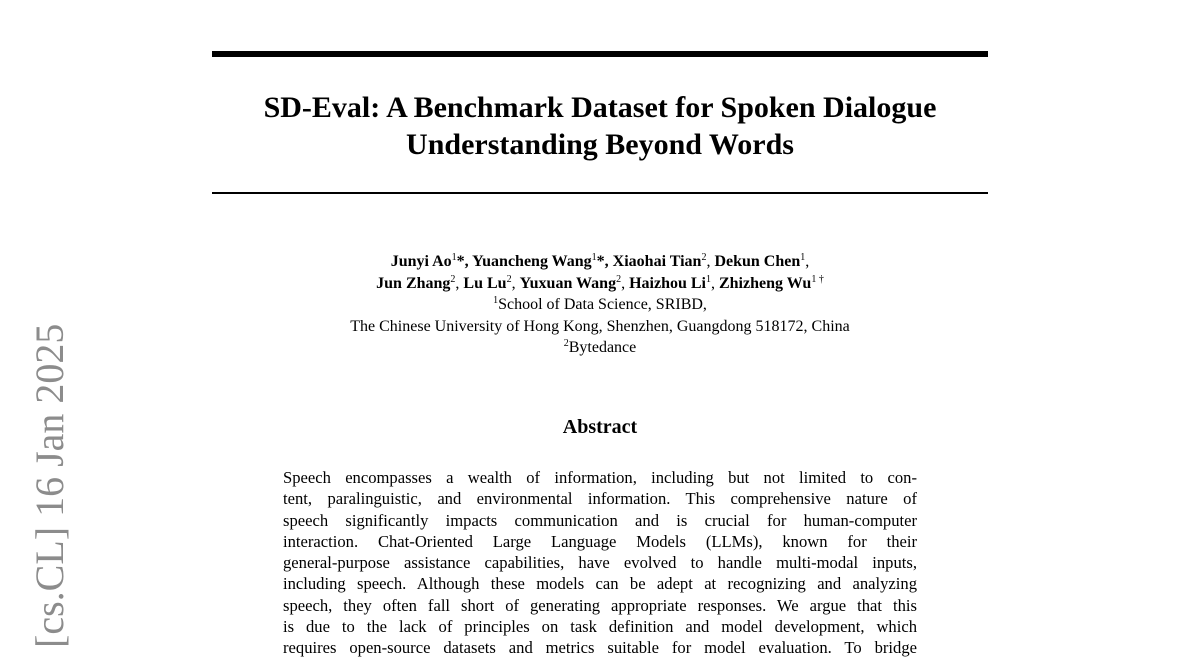 Image resolution: width=1200 pixels, height=659 pixels. I want to click on title-line: Understanding Beyond Words, so click(600, 144).